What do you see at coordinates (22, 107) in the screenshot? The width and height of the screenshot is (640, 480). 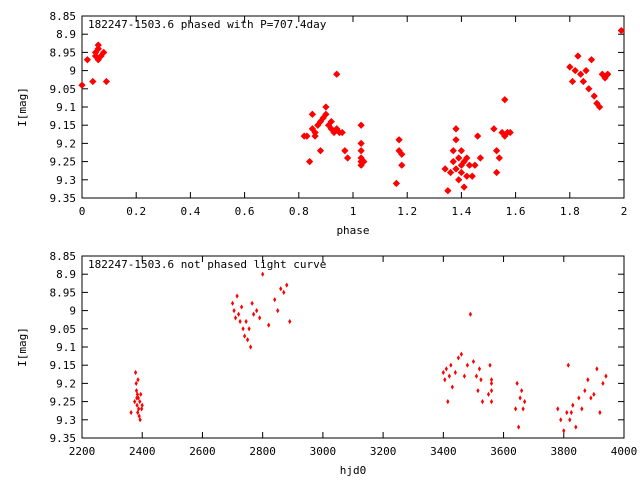 I see `phased-y-axis-label: I[mag]` at bounding box center [22, 107].